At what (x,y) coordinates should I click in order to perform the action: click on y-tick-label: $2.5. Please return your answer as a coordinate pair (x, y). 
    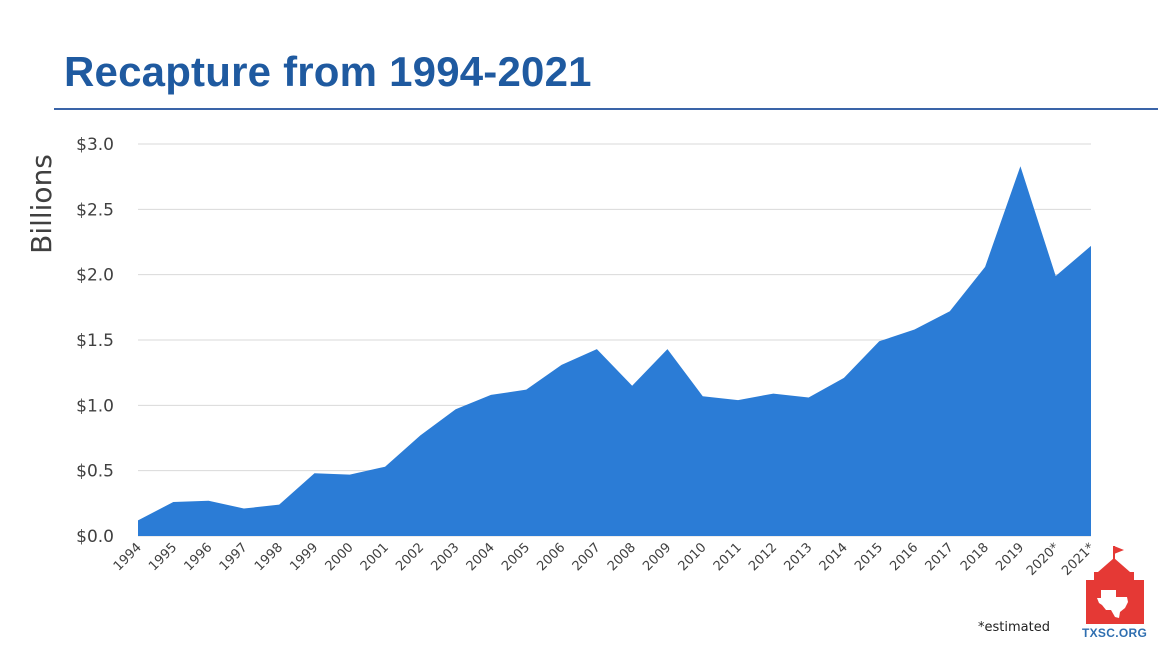
    Looking at the image, I should click on (95, 210).